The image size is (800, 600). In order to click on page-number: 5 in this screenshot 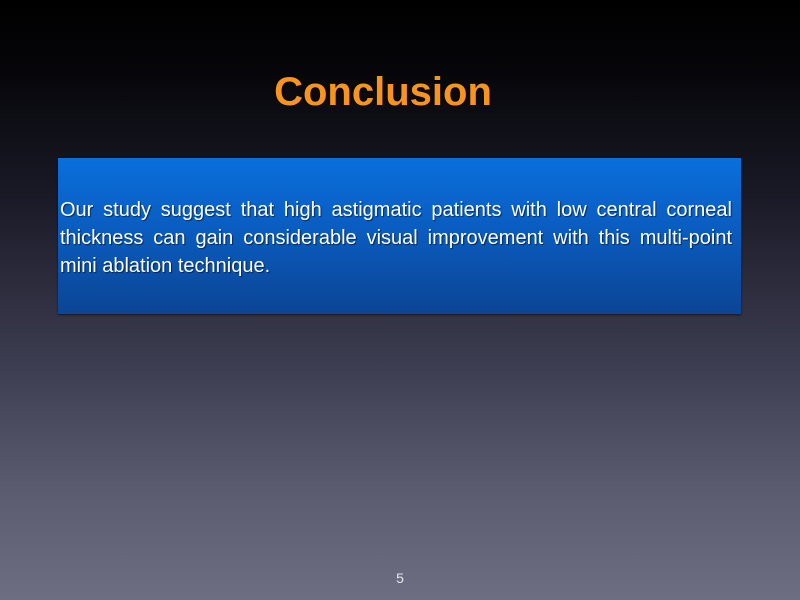, I will do `click(400, 578)`.